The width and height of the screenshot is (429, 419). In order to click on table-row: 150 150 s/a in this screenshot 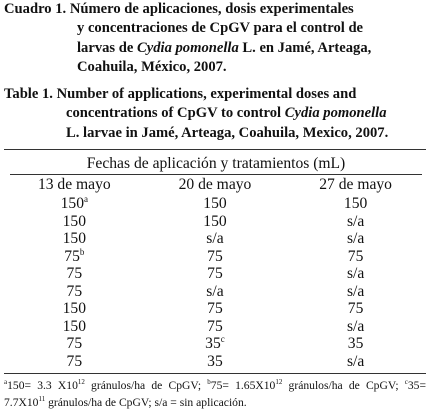, I will do `click(215, 222)`.